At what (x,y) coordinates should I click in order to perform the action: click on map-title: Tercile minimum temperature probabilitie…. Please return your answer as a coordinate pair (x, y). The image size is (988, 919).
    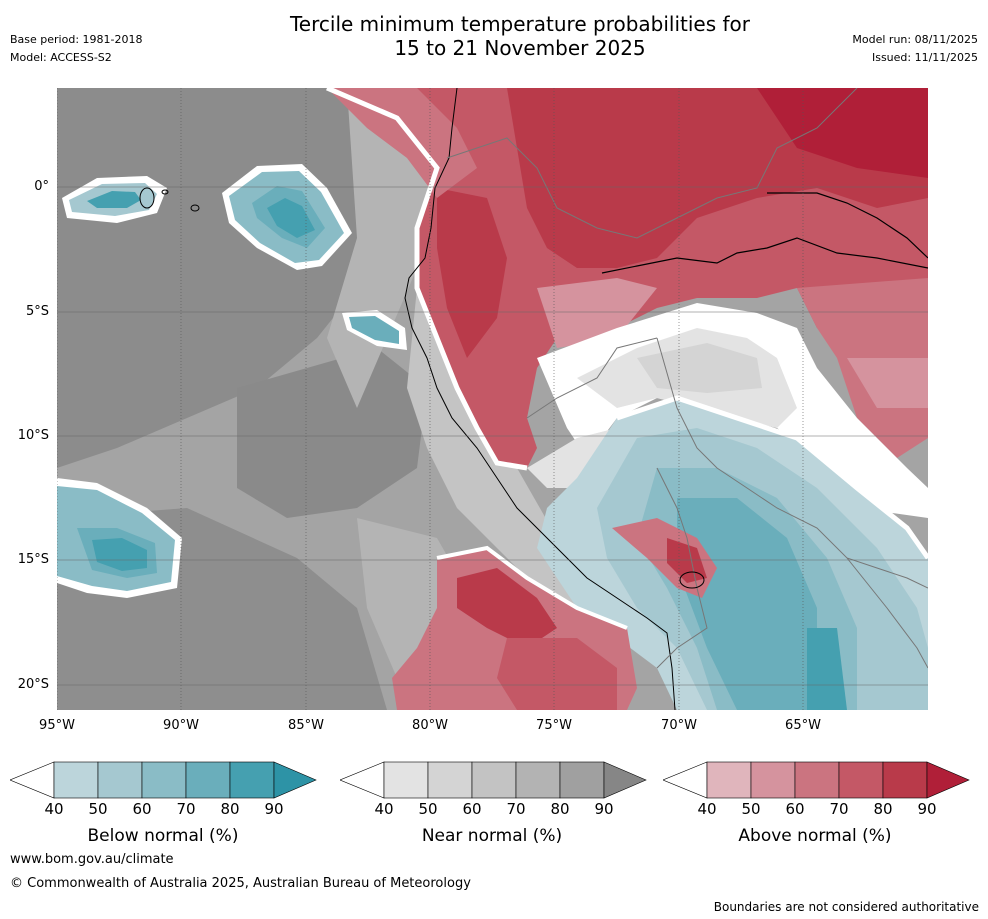
    Looking at the image, I should click on (494, 36).